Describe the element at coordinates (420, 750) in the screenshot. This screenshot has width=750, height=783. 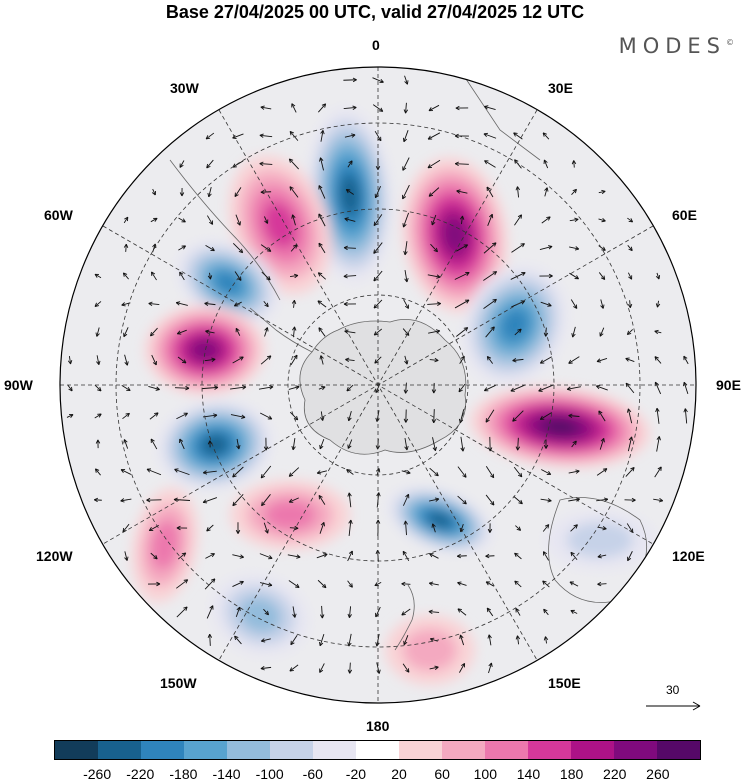
I see `colorbar-swatch` at that location.